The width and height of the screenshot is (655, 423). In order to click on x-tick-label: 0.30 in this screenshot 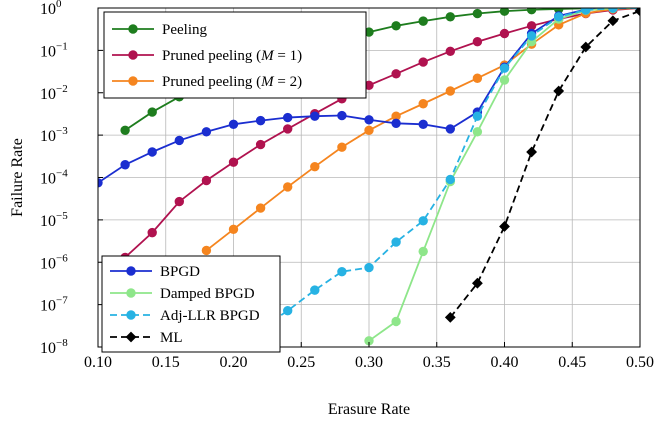, I will do `click(369, 362)`.